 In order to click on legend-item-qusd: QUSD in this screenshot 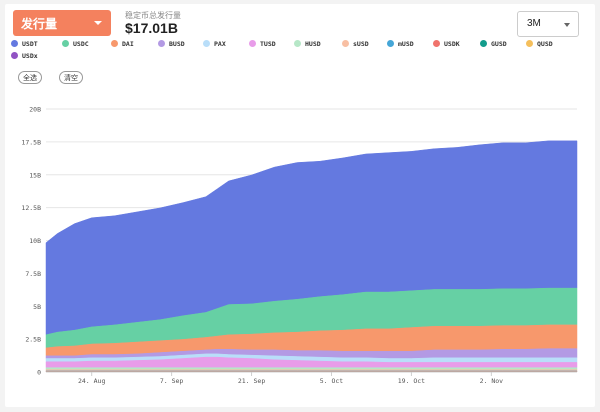, I will do `click(539, 46)`.